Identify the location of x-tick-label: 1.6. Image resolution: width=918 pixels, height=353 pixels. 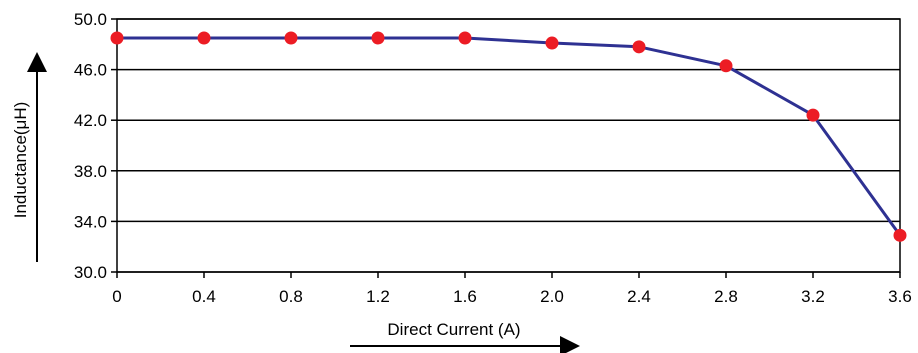
(465, 296).